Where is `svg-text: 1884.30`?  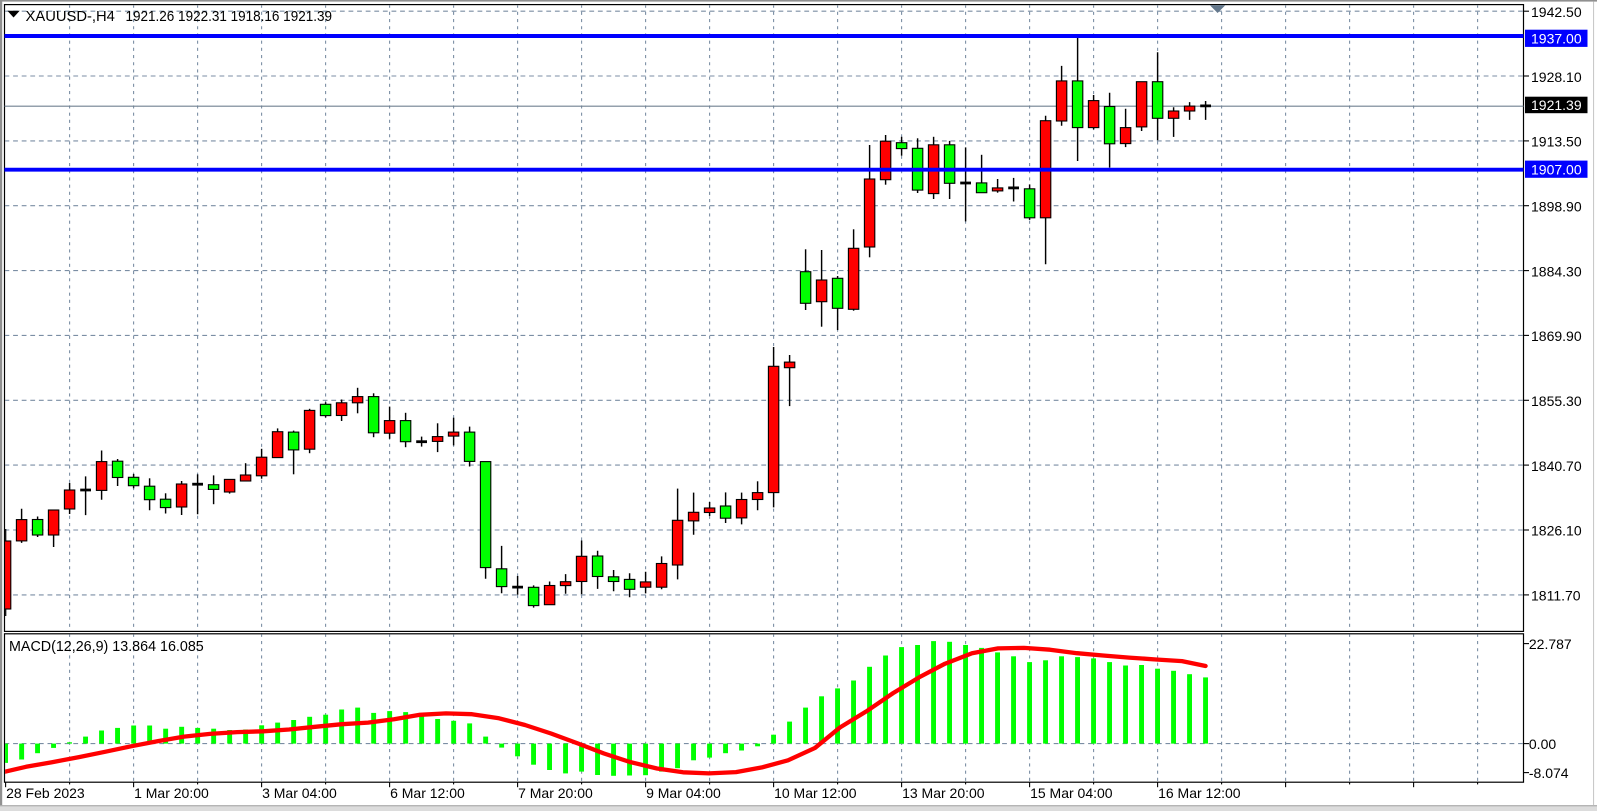 svg-text: 1884.30 is located at coordinates (1556, 271).